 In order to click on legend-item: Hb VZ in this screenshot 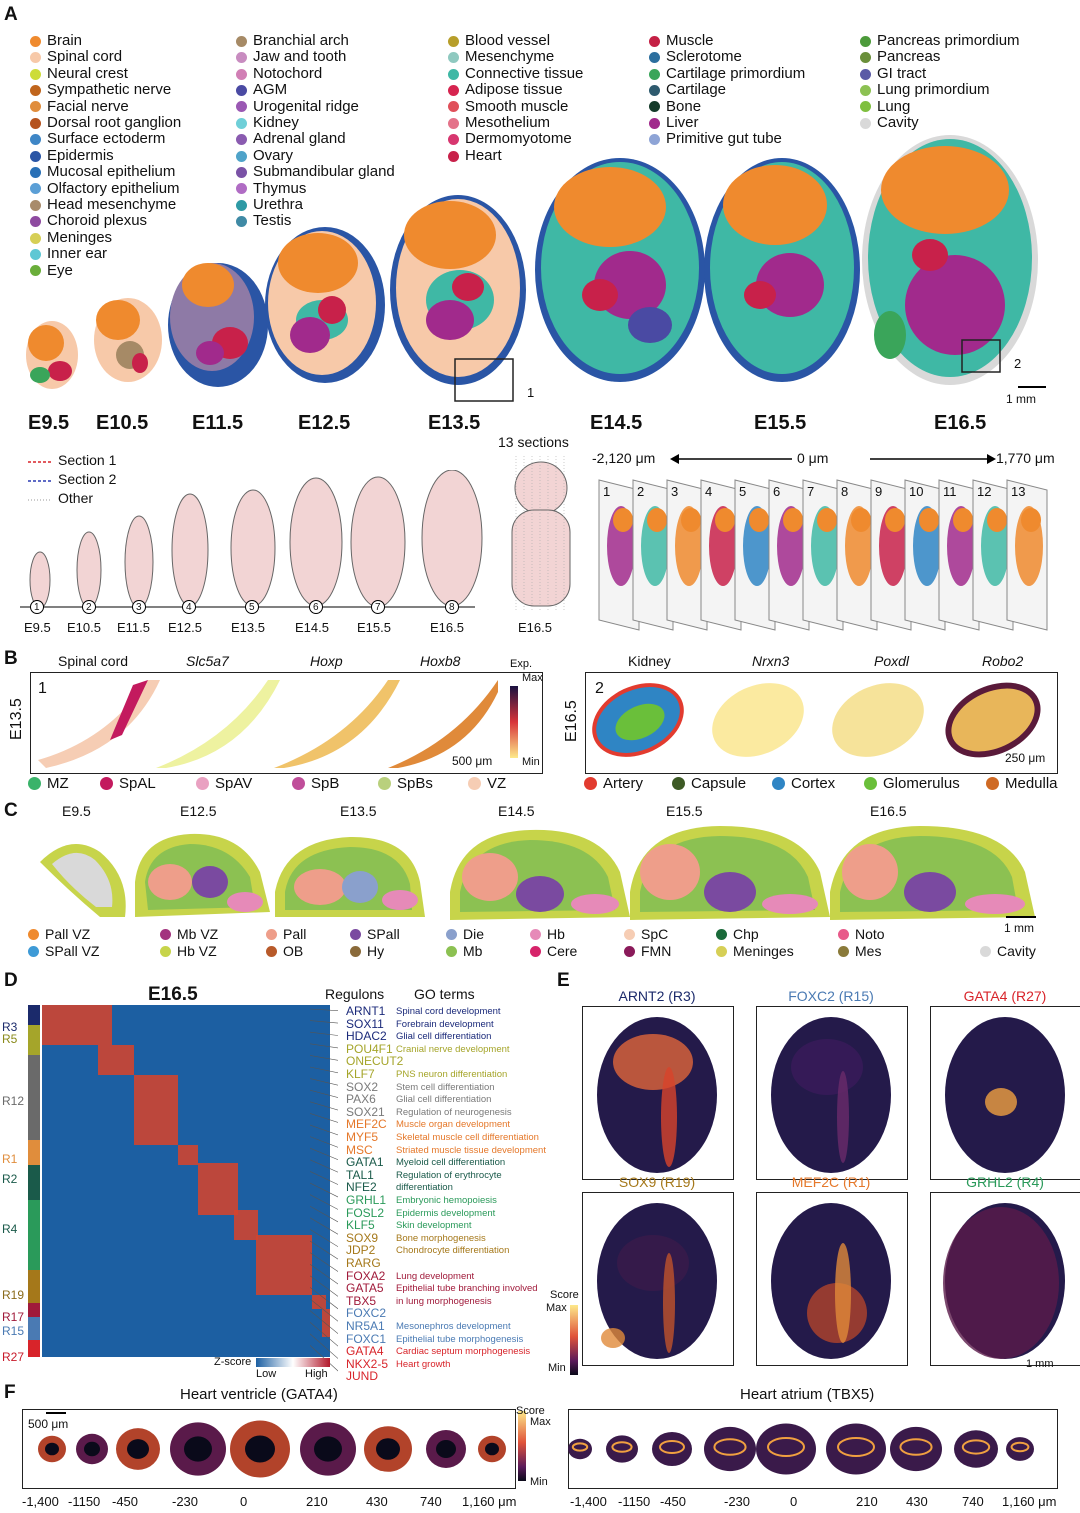, I will do `click(188, 951)`.